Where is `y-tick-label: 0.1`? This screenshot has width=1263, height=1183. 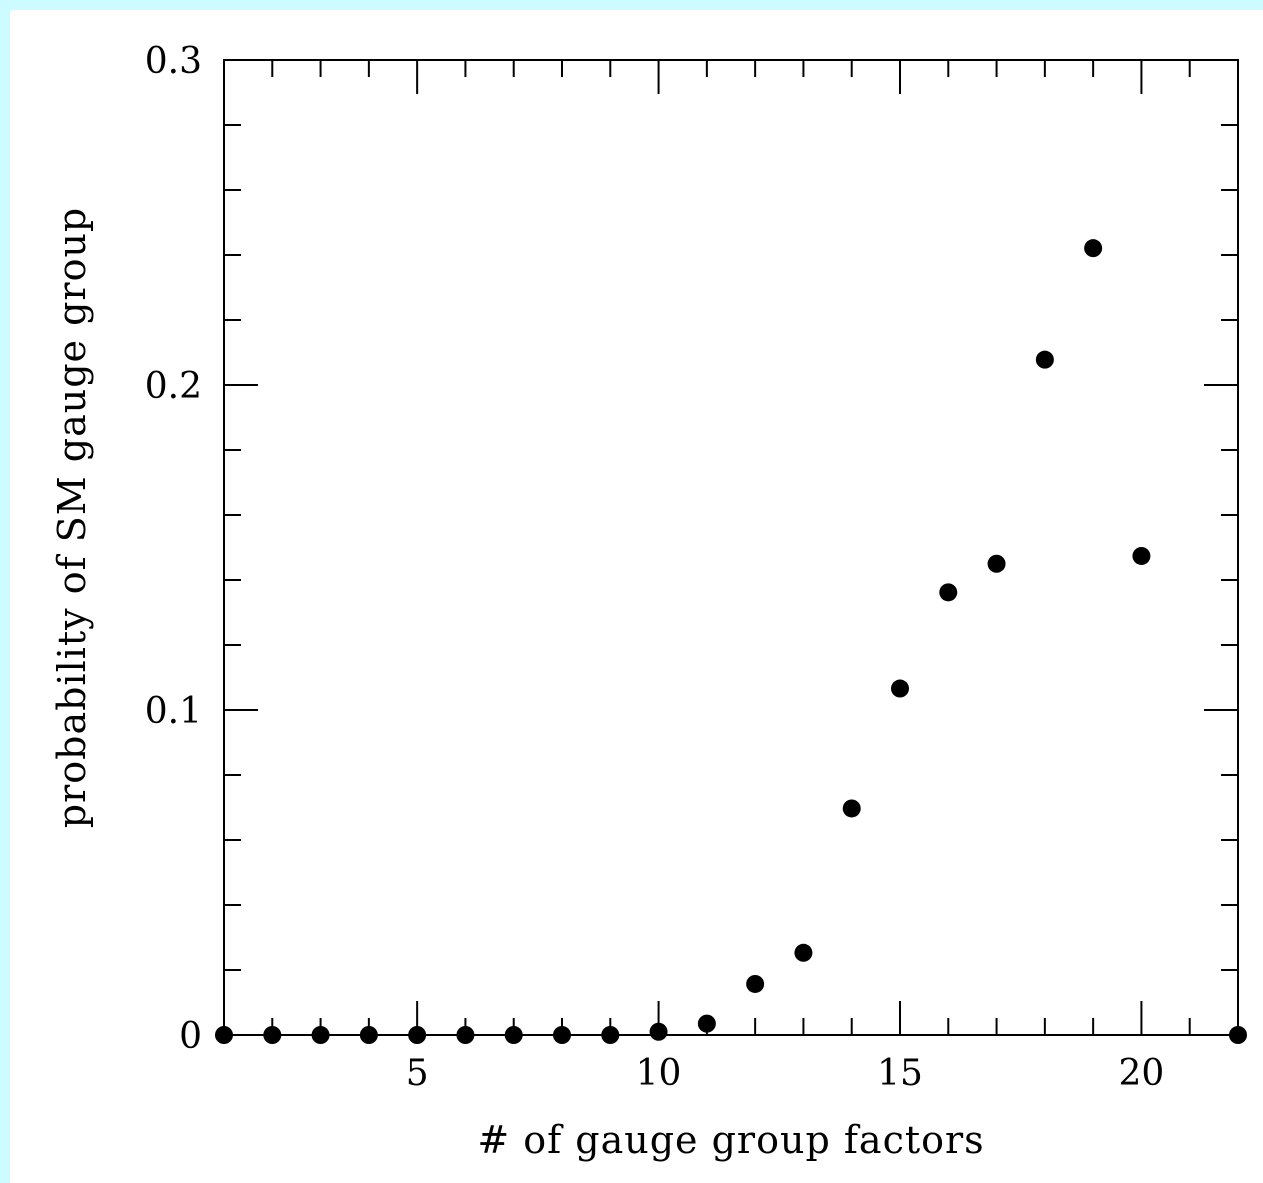 y-tick-label: 0.1 is located at coordinates (173, 711).